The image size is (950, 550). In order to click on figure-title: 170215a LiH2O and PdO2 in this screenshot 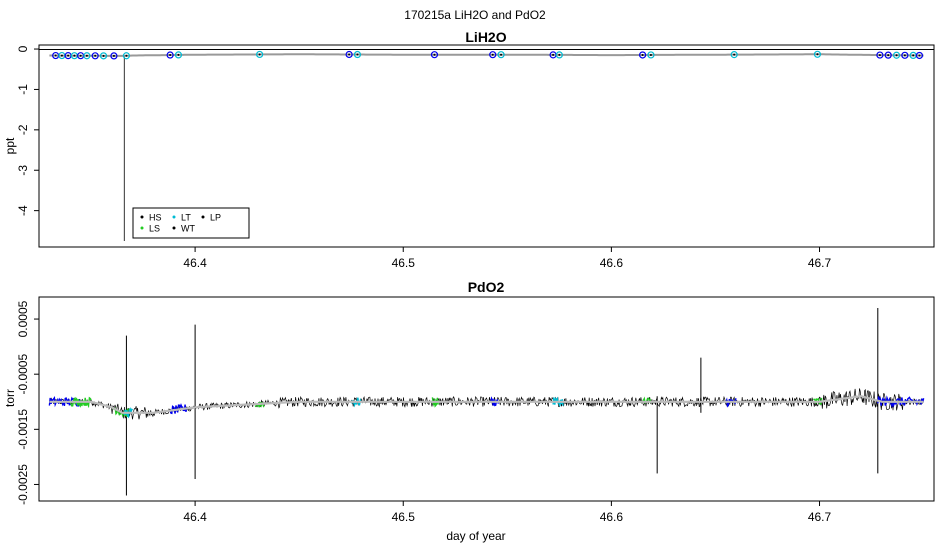, I will do `click(475, 15)`.